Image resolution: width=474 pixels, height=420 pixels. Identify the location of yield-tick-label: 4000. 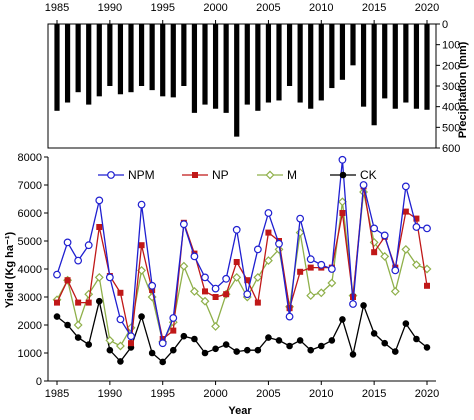
(30, 270).